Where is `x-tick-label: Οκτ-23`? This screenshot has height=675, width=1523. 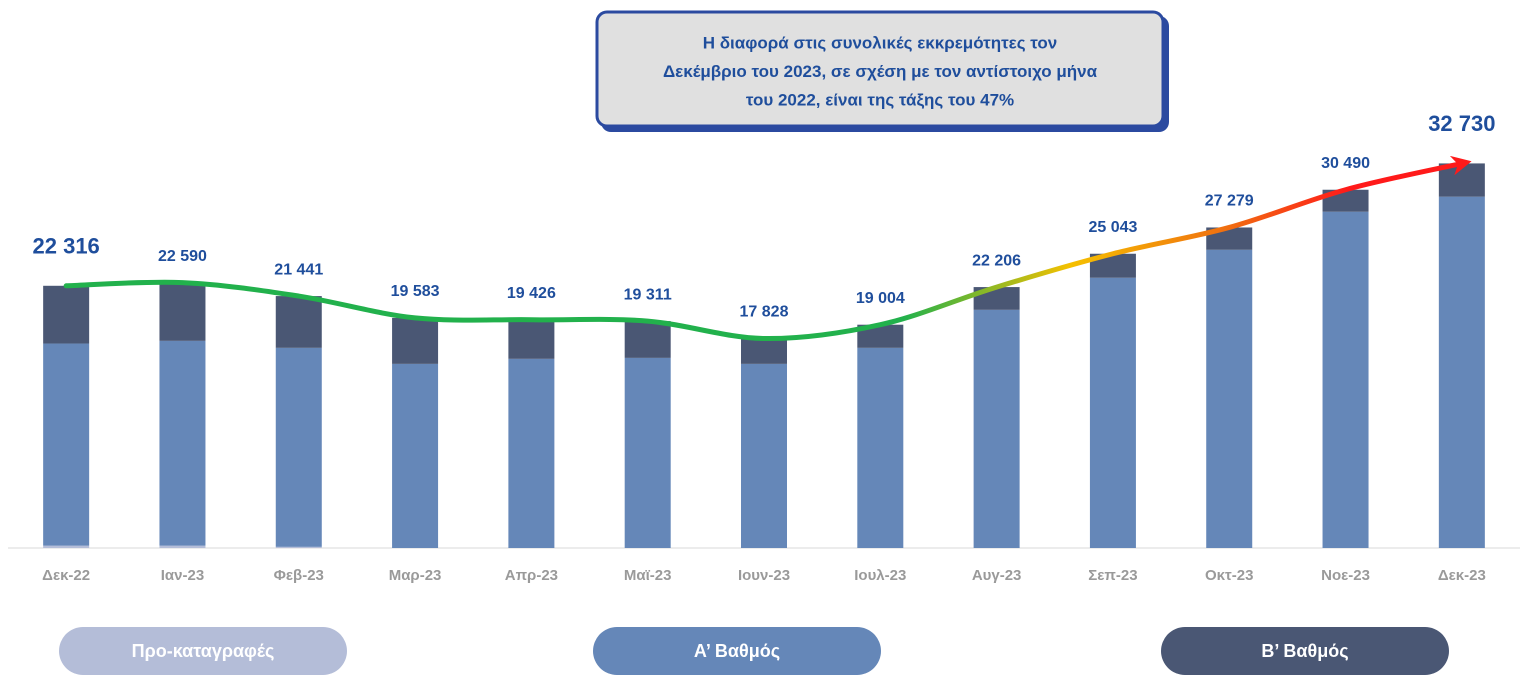
x-tick-label: Οκτ-23 is located at coordinates (1229, 575).